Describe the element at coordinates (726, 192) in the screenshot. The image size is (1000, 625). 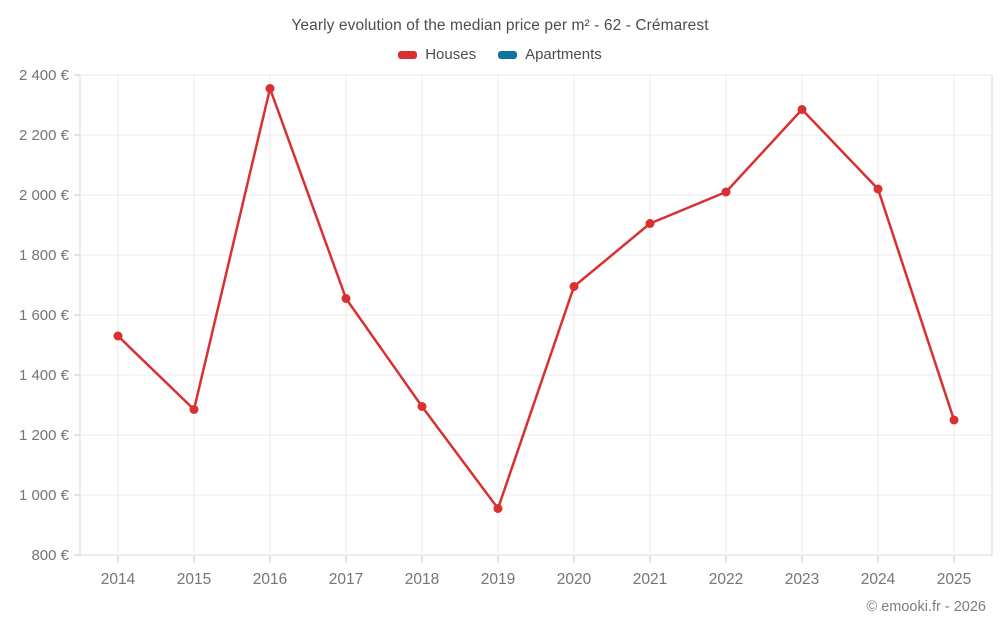
I see `houses-point-2022` at that location.